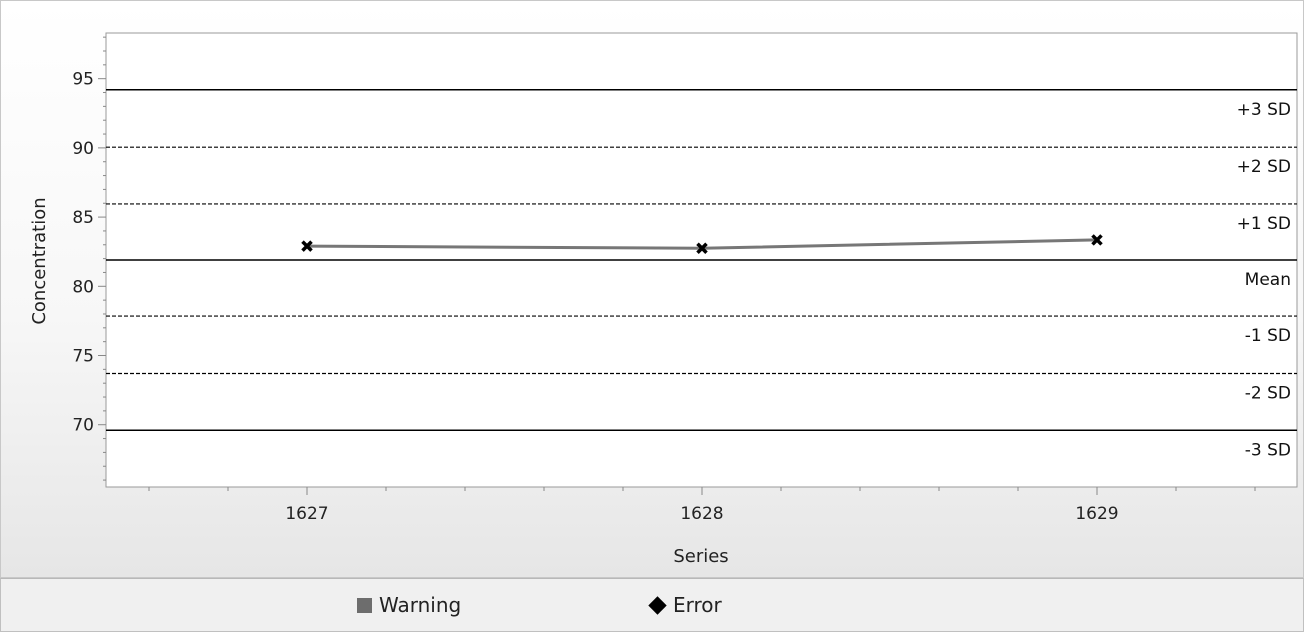 The width and height of the screenshot is (1304, 632). I want to click on y-axis-label: Concentration, so click(39, 260).